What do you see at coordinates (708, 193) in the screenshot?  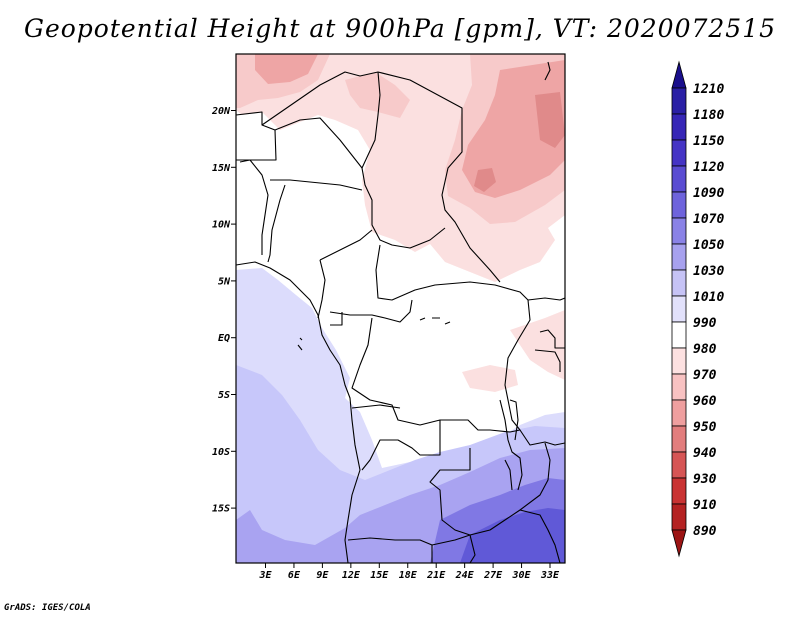 I see `colorbar-label: 1090` at bounding box center [708, 193].